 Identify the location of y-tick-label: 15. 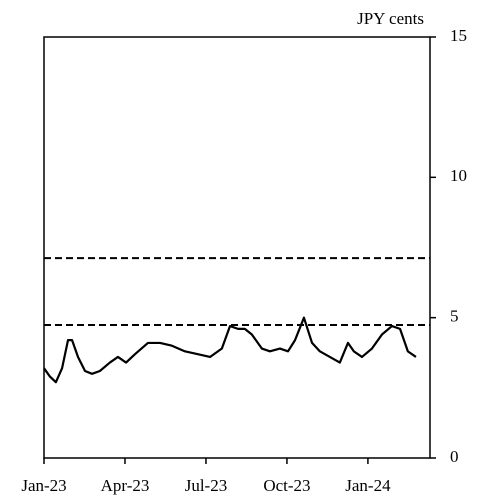
(458, 35).